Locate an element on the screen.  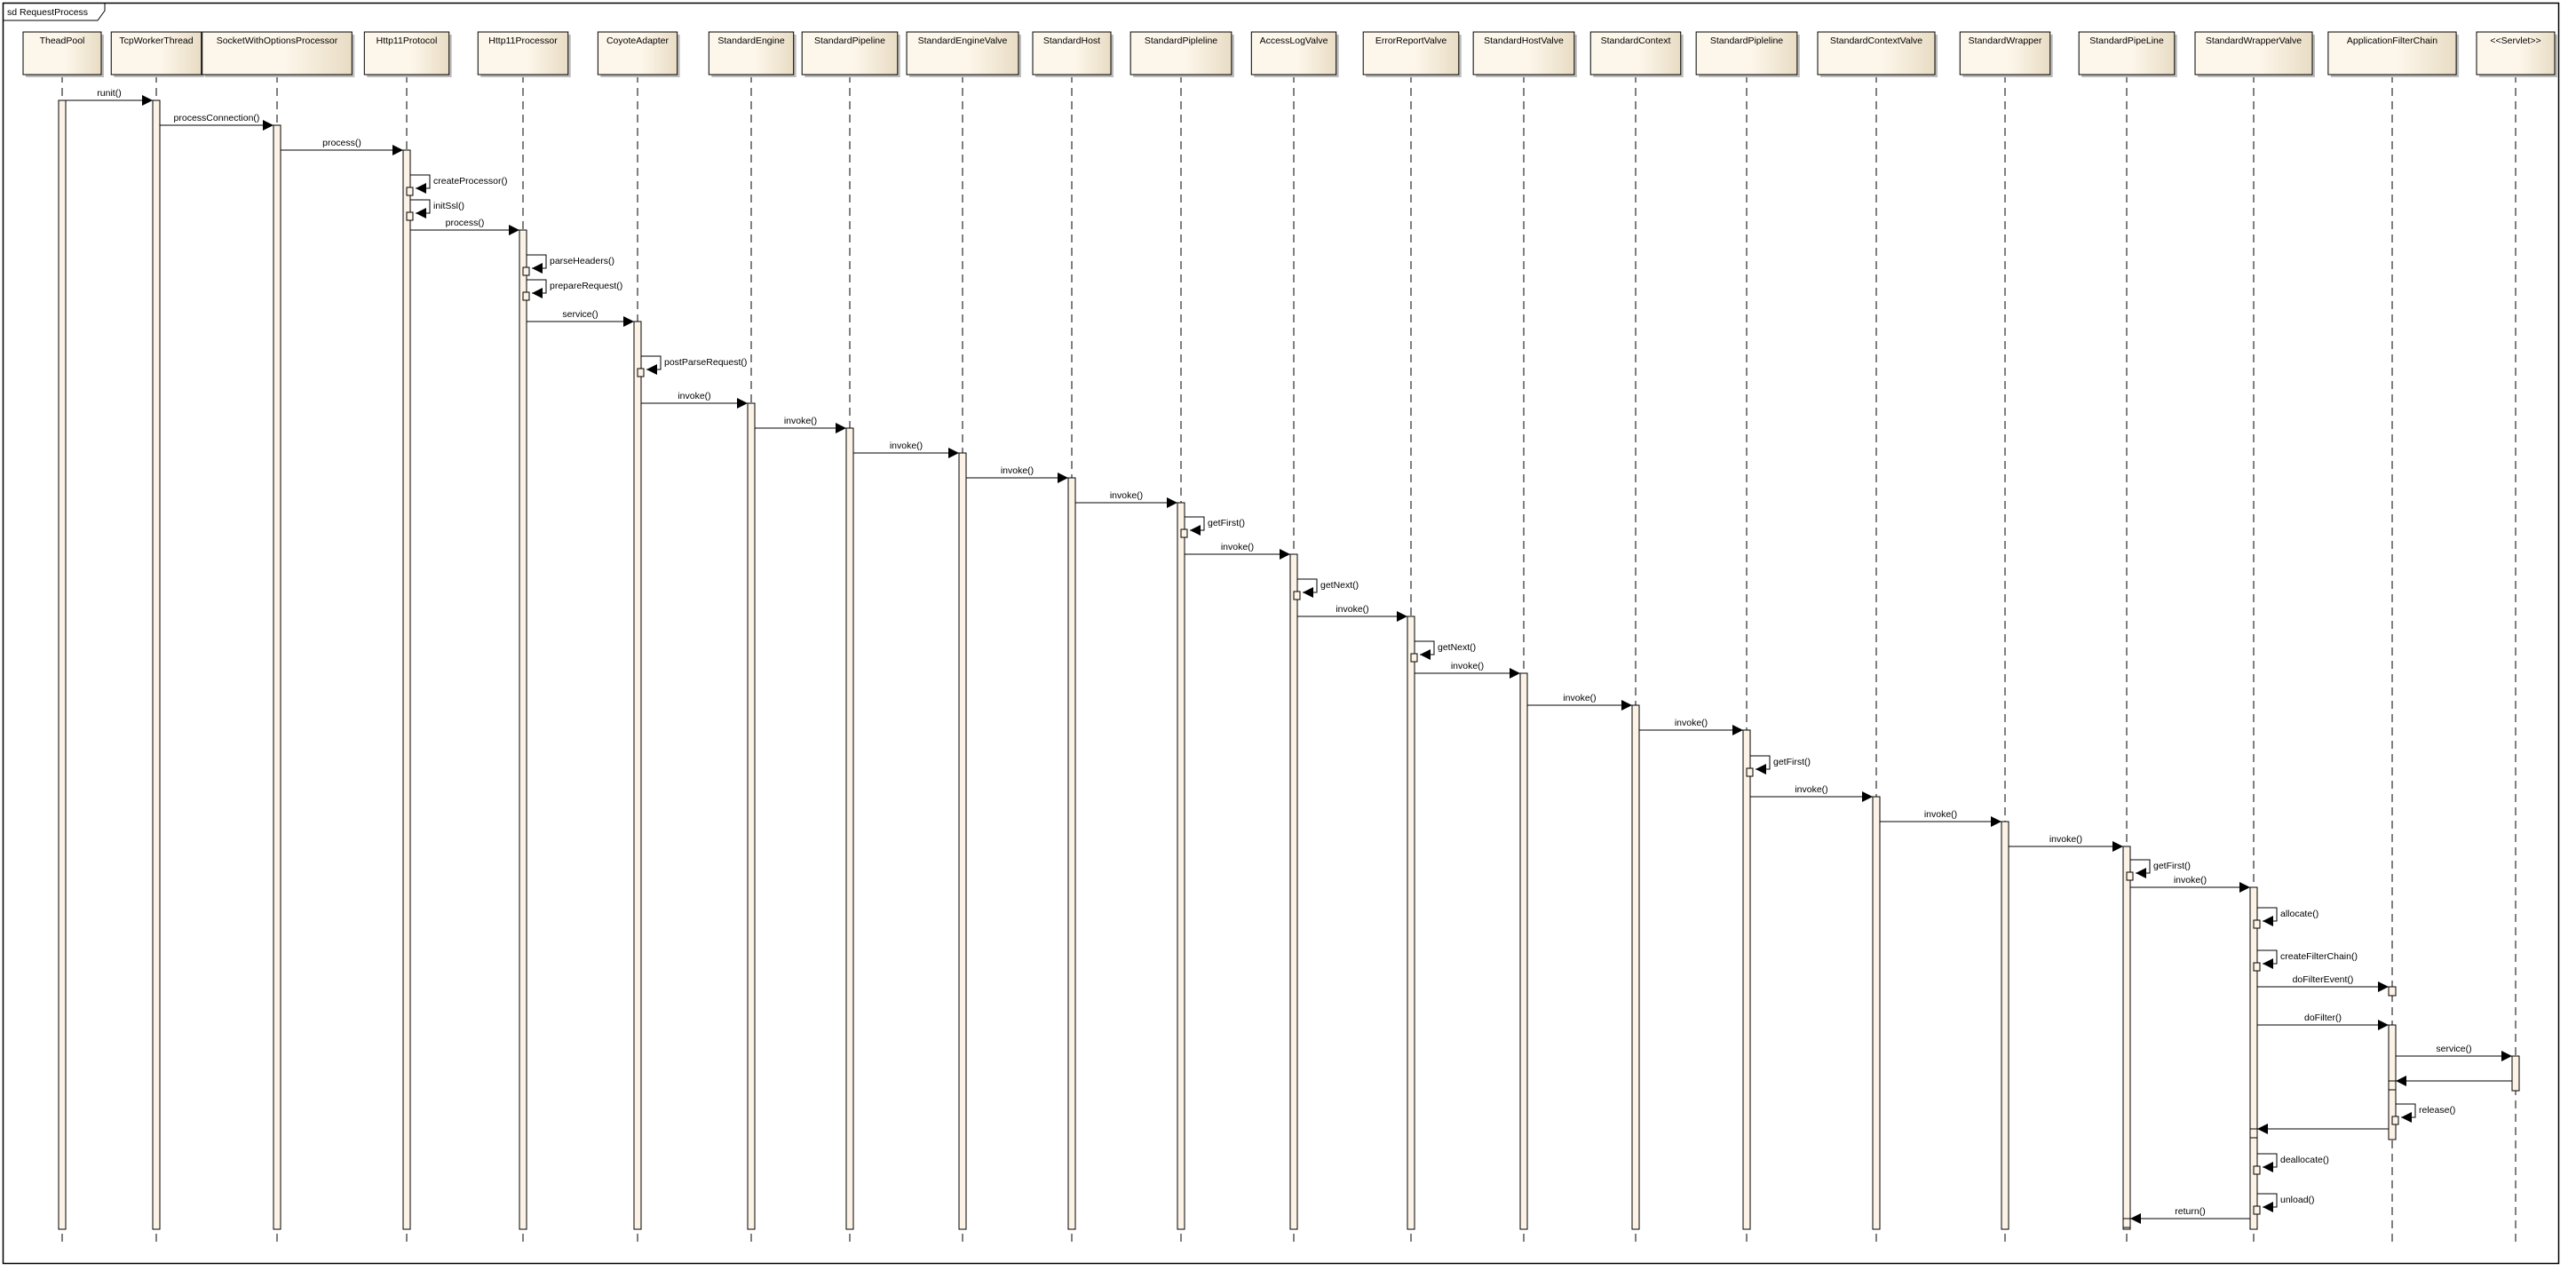
message-label: getNext() is located at coordinates (1339, 585).